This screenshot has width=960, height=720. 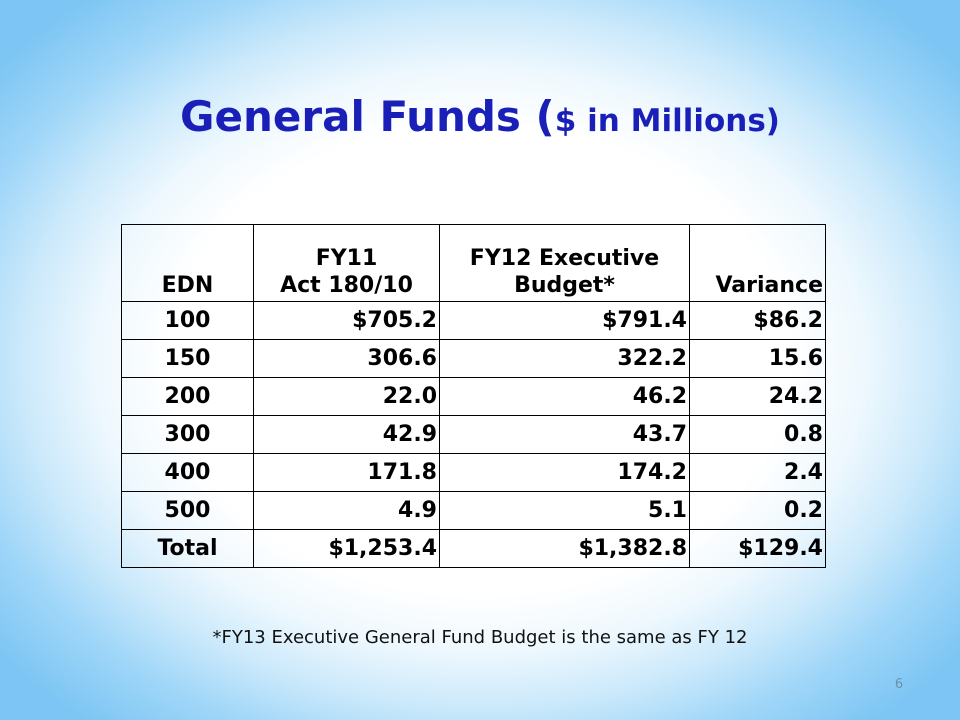 What do you see at coordinates (346, 320) in the screenshot?
I see `cell-fy11: $705.2` at bounding box center [346, 320].